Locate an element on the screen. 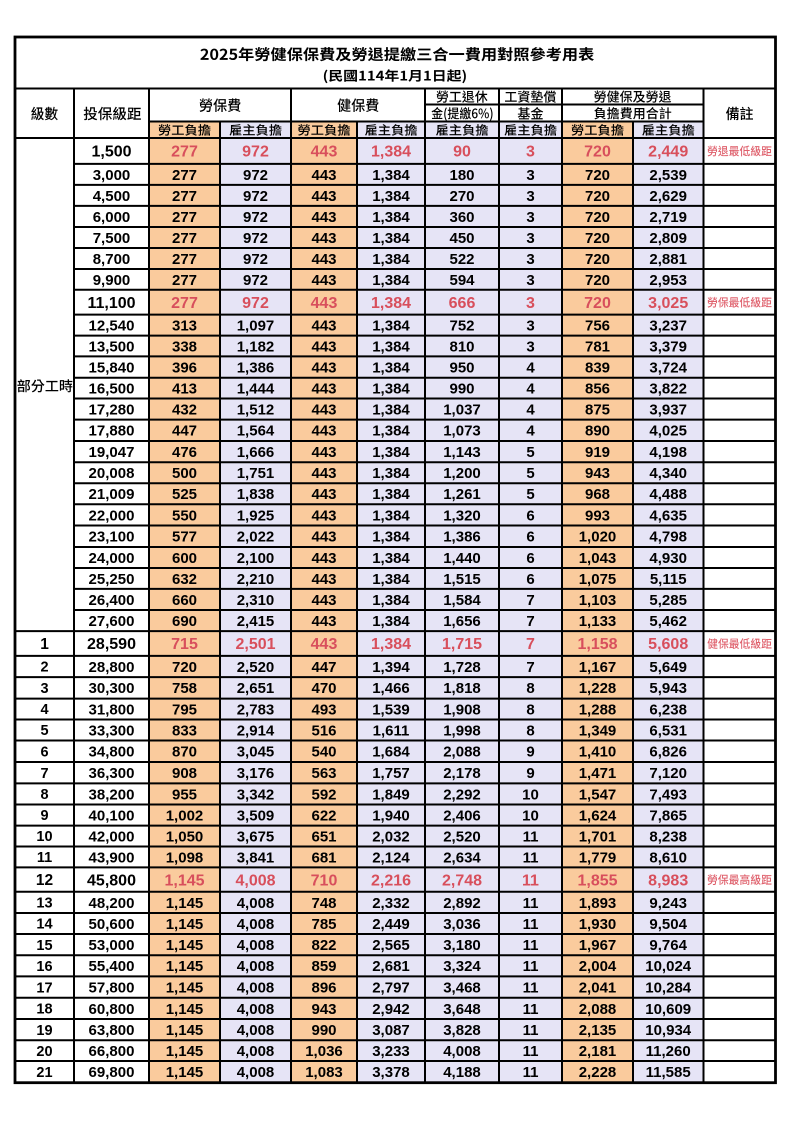  svg-text: 632 is located at coordinates (184, 579).